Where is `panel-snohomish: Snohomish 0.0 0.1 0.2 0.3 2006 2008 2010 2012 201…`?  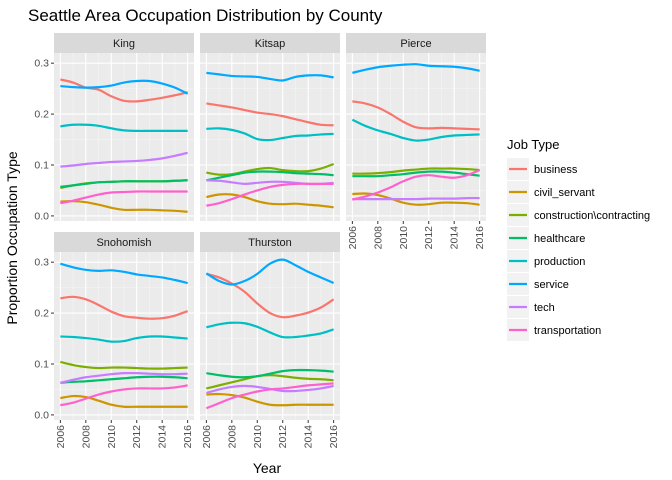 panel-snohomish: Snohomish 0.0 0.1 0.2 0.3 2006 2008 2010 2012 201… is located at coordinates (114, 340).